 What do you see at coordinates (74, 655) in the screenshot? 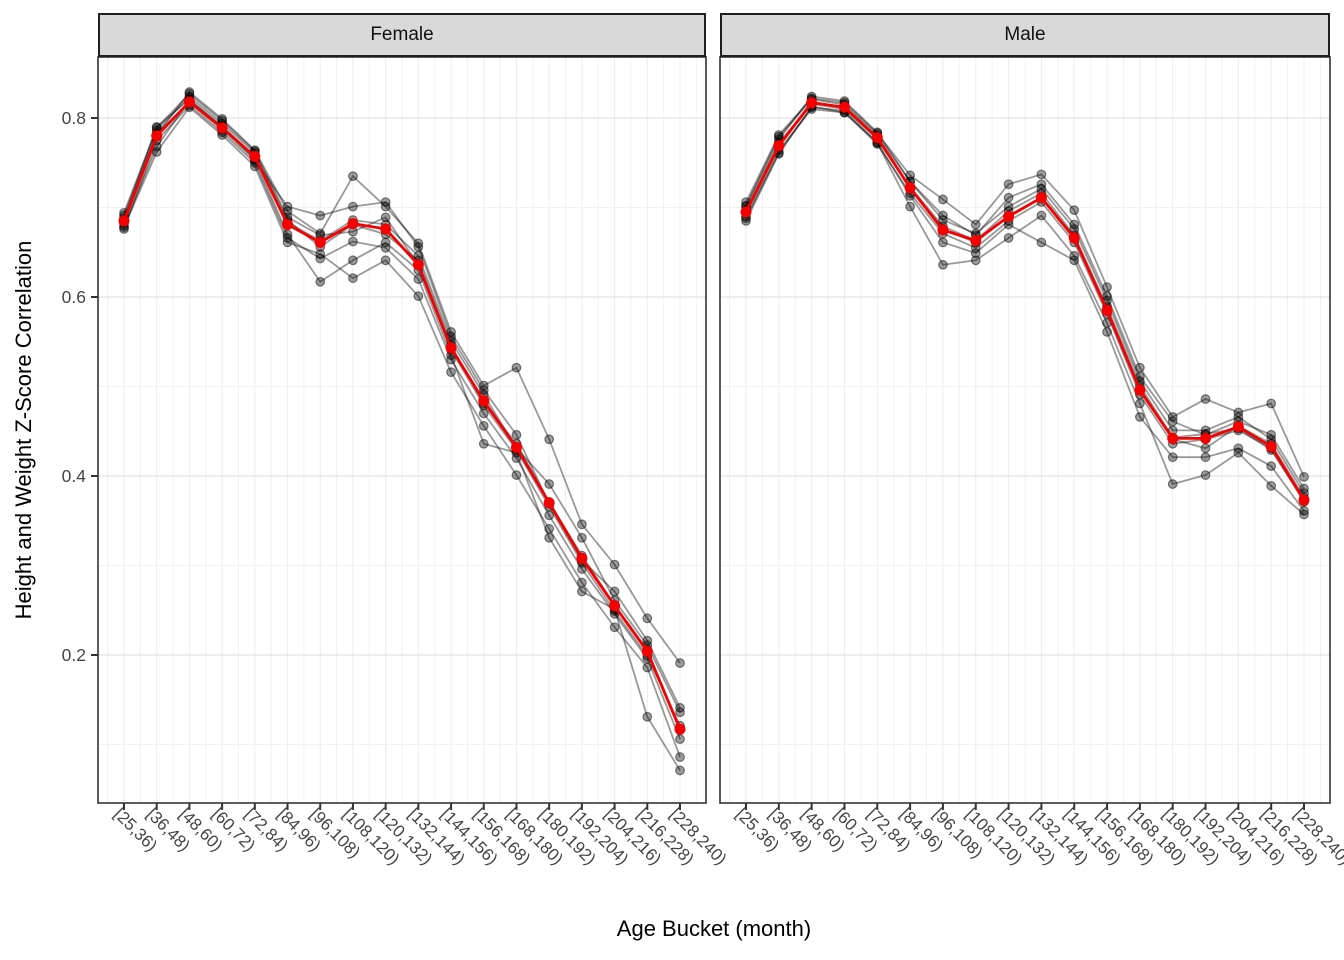
I see `y-tick-label: 0.2` at bounding box center [74, 655].